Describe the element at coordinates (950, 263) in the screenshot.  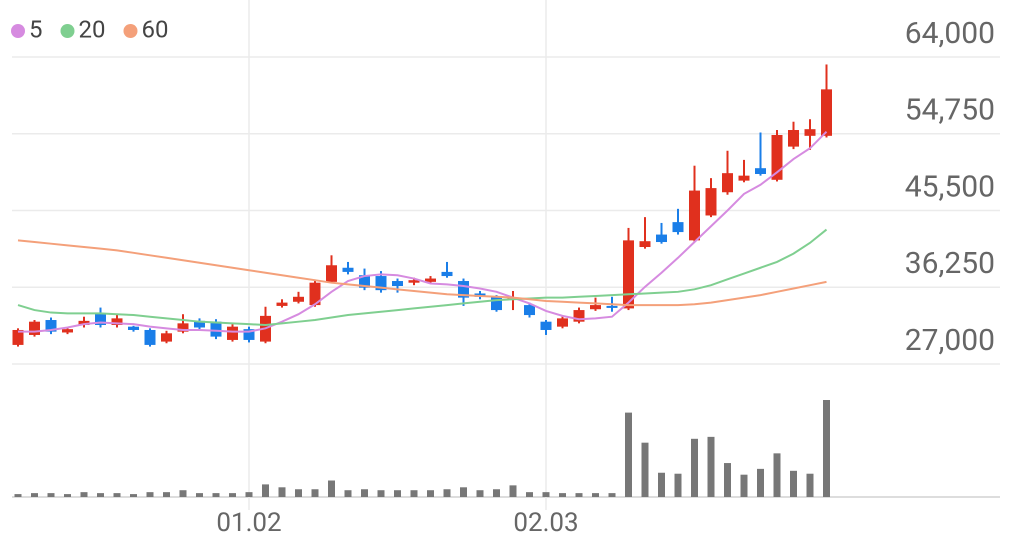
I see `y-tick-label: 36,250` at that location.